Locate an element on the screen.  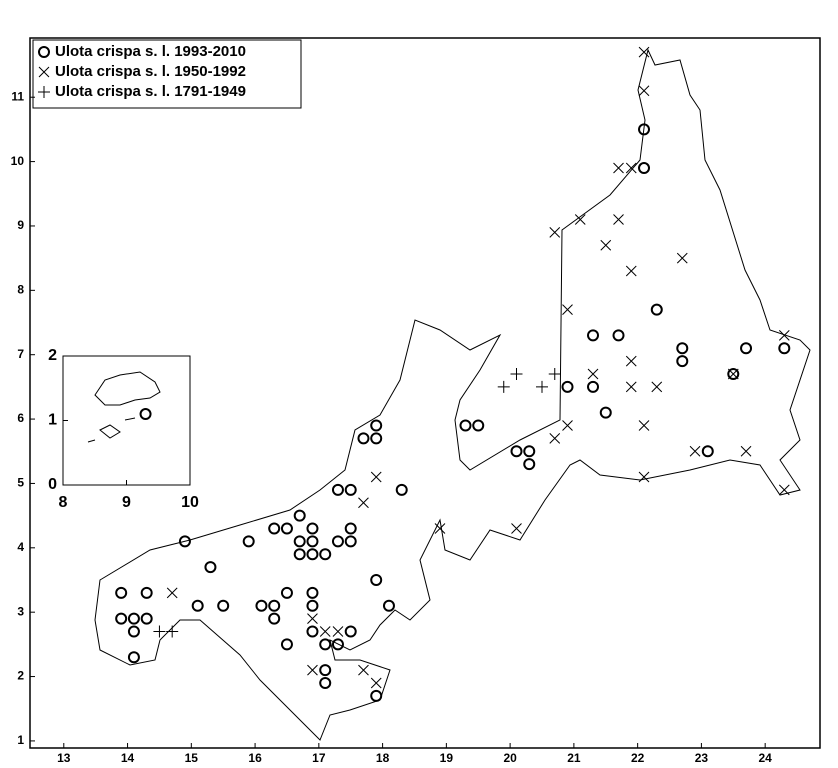
x-tick-label: 21 is located at coordinates (574, 758).